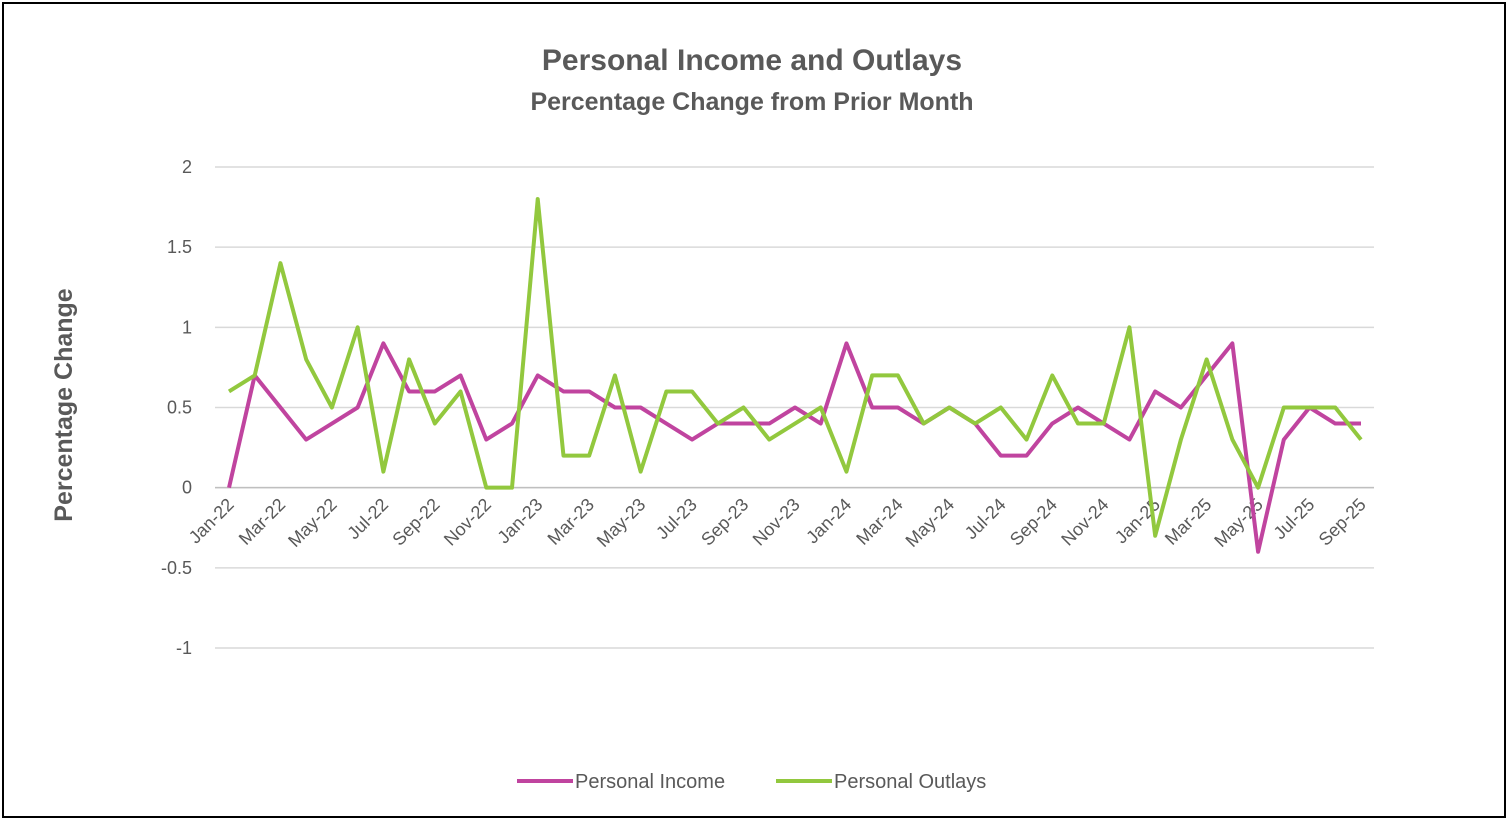  I want to click on legend-label: Personal Income, so click(650, 782).